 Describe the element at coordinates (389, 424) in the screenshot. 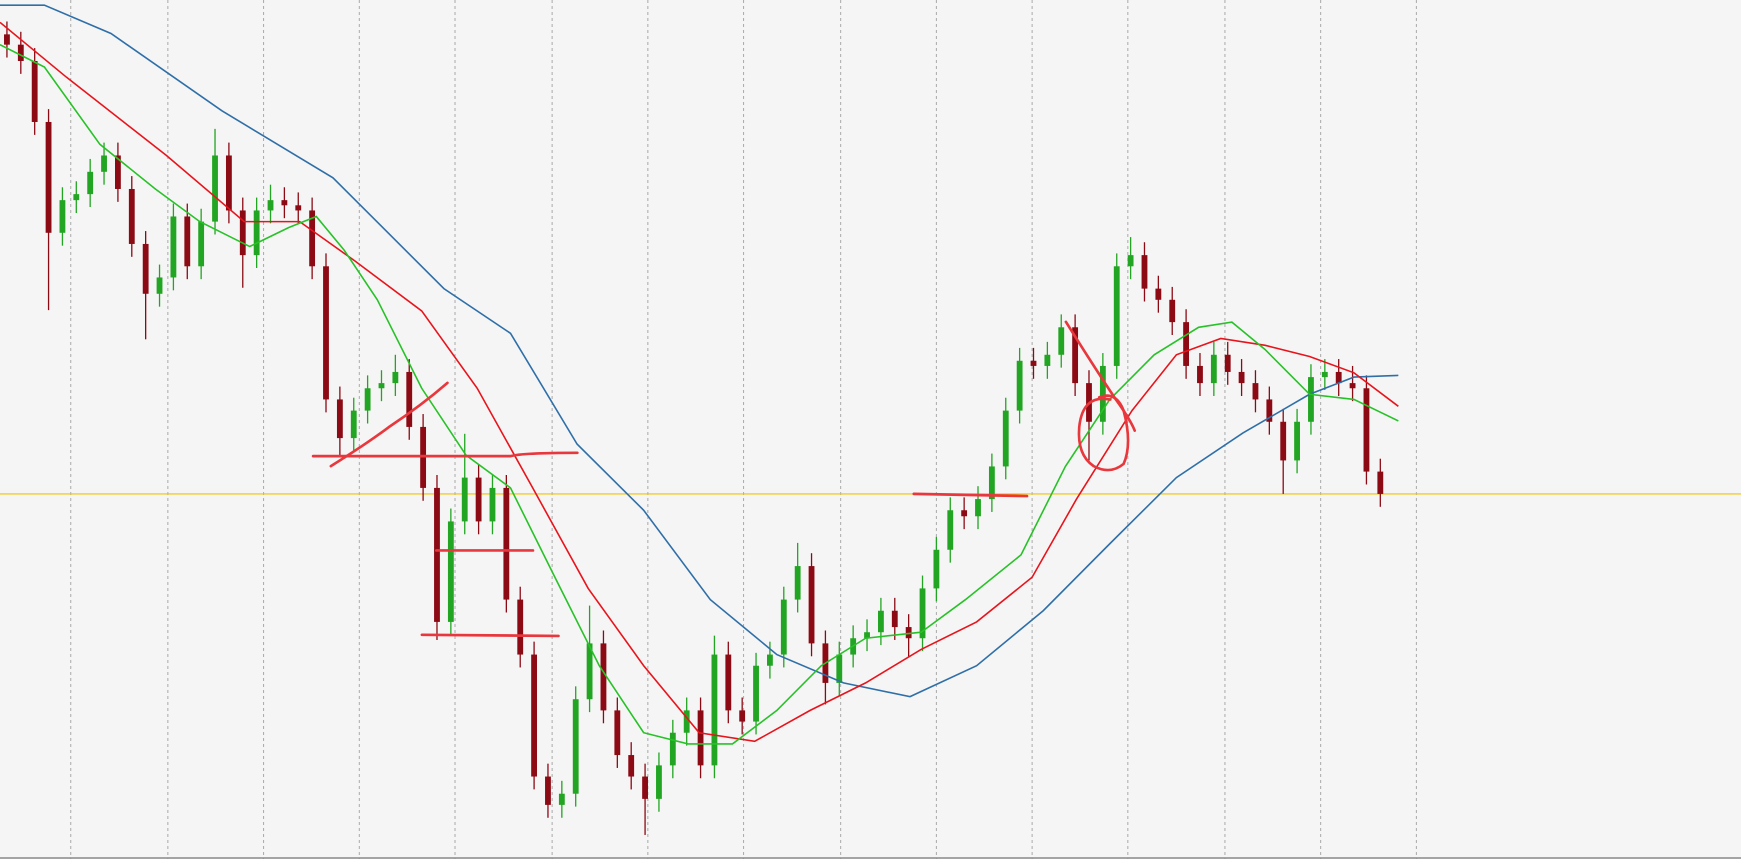

I see `trend-stroke` at that location.